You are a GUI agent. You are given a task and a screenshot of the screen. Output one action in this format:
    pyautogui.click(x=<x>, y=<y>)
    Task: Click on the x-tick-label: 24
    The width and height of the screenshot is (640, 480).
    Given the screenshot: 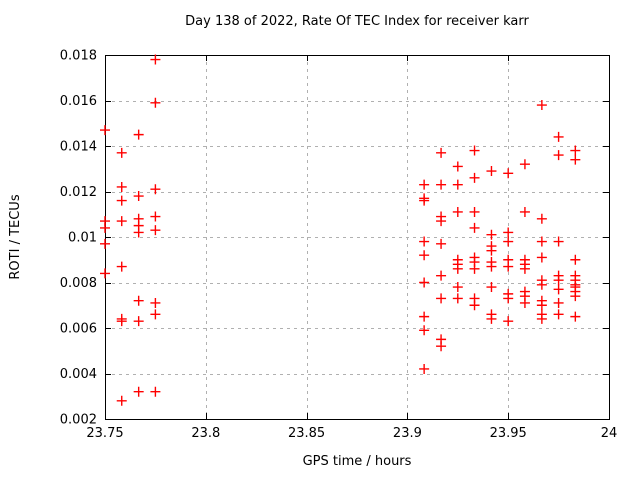 What is the action you would take?
    pyautogui.click(x=609, y=433)
    